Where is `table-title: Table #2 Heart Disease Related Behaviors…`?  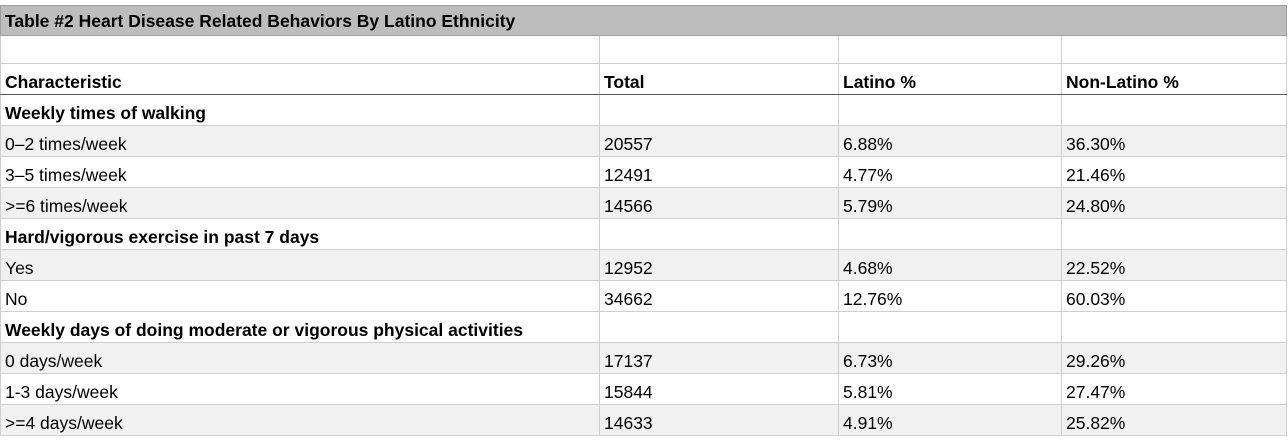 table-title: Table #2 Heart Disease Related Behaviors… is located at coordinates (644, 20).